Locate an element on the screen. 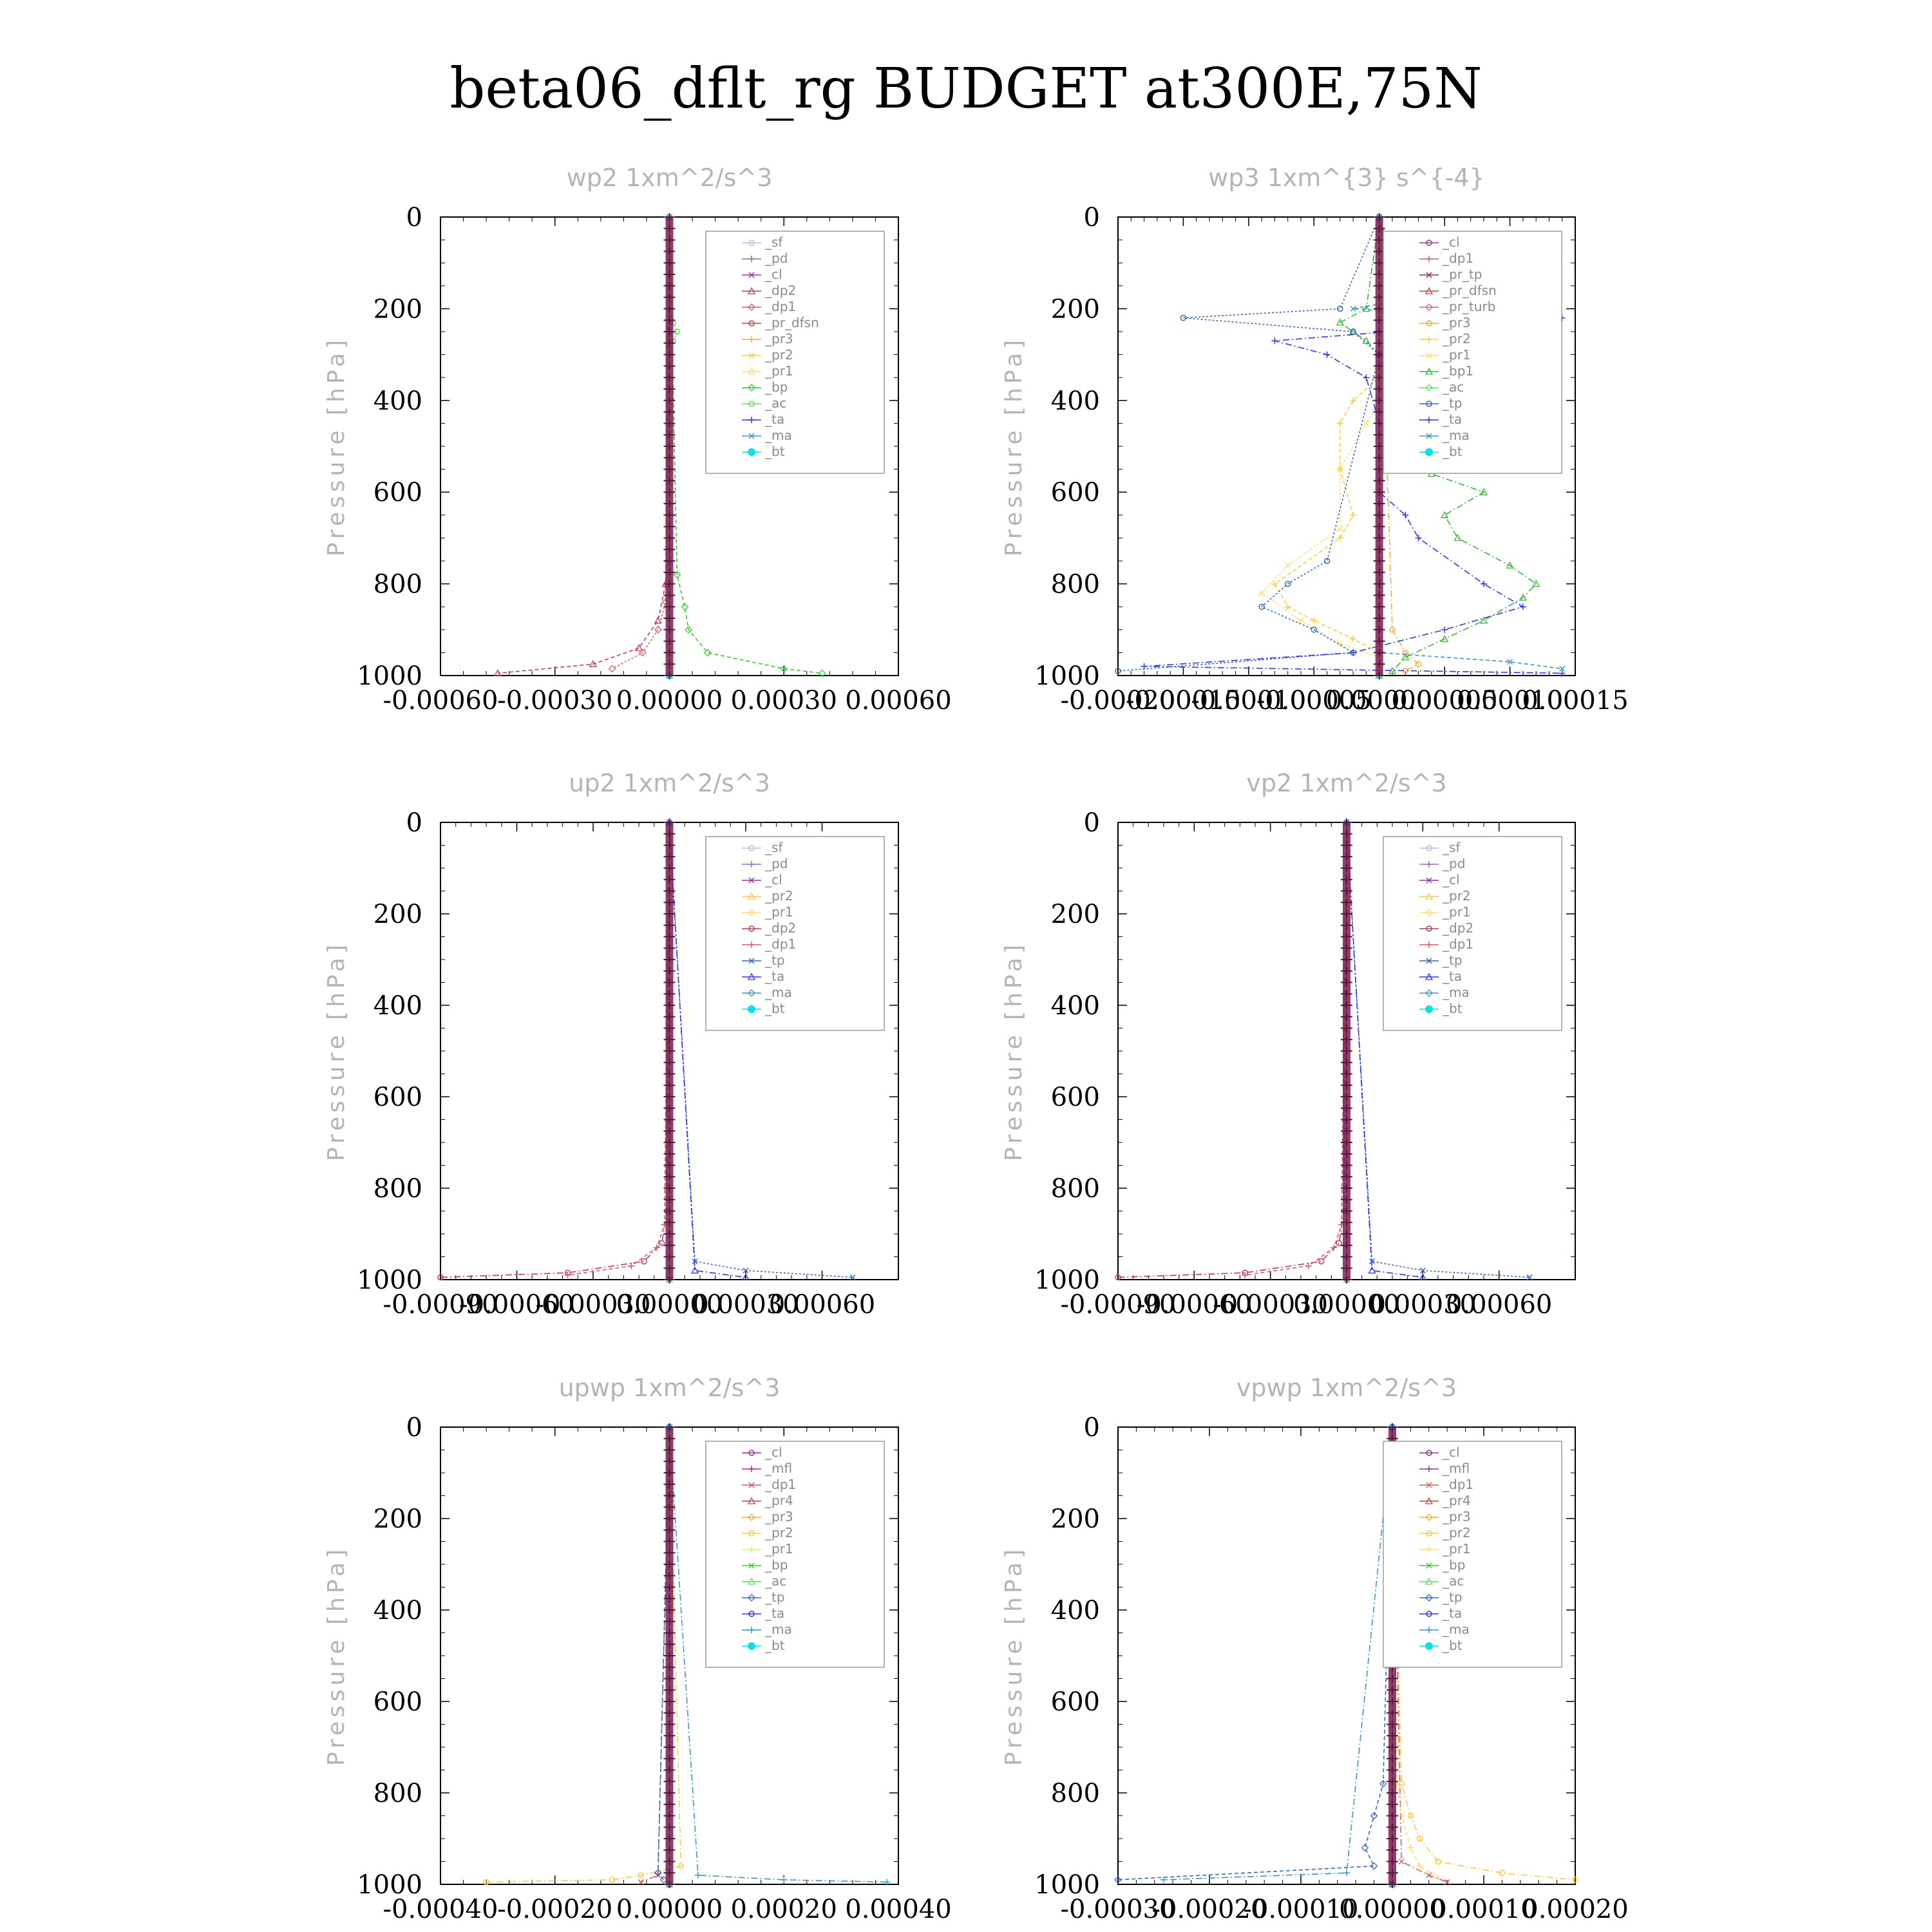 The height and width of the screenshot is (1932, 1932). legend-label: _ac is located at coordinates (1453, 387).